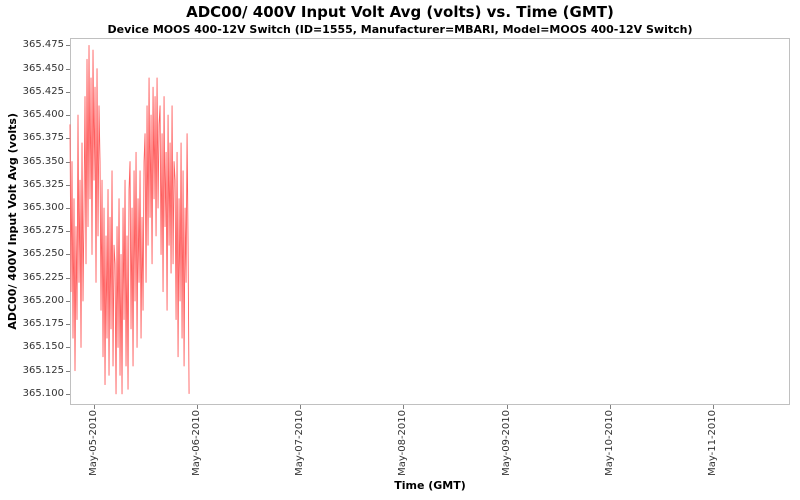  What do you see at coordinates (43, 300) in the screenshot?
I see `y-tick-label: 365.200` at bounding box center [43, 300].